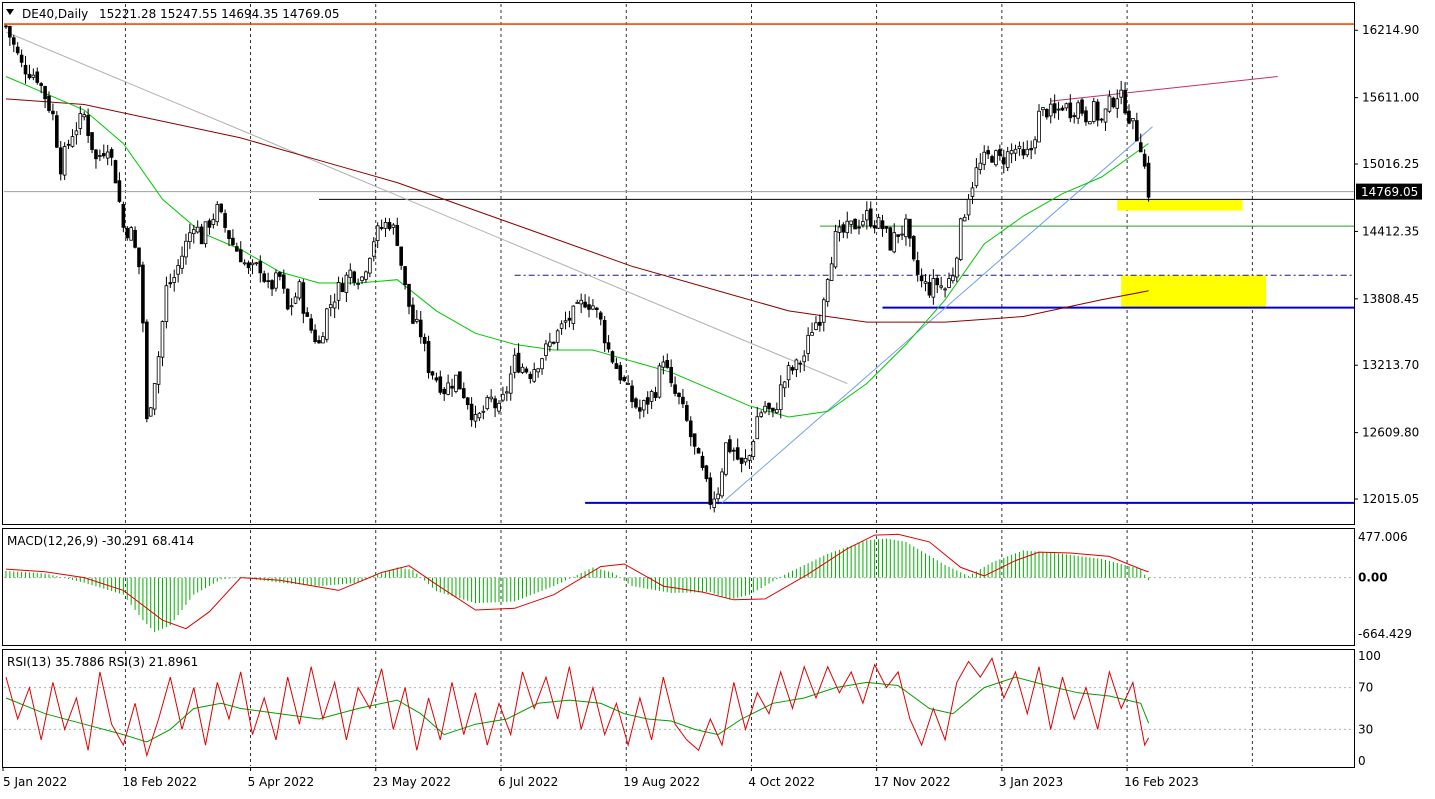 The image size is (1435, 799). I want to click on symbol-menu, so click(10, 12).